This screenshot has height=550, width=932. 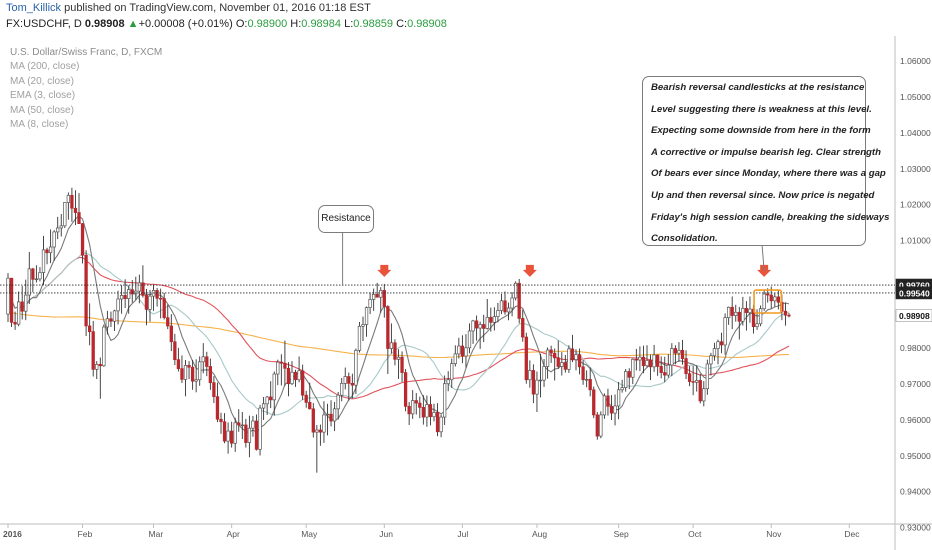 I want to click on x-tick-label: May, so click(x=309, y=534).